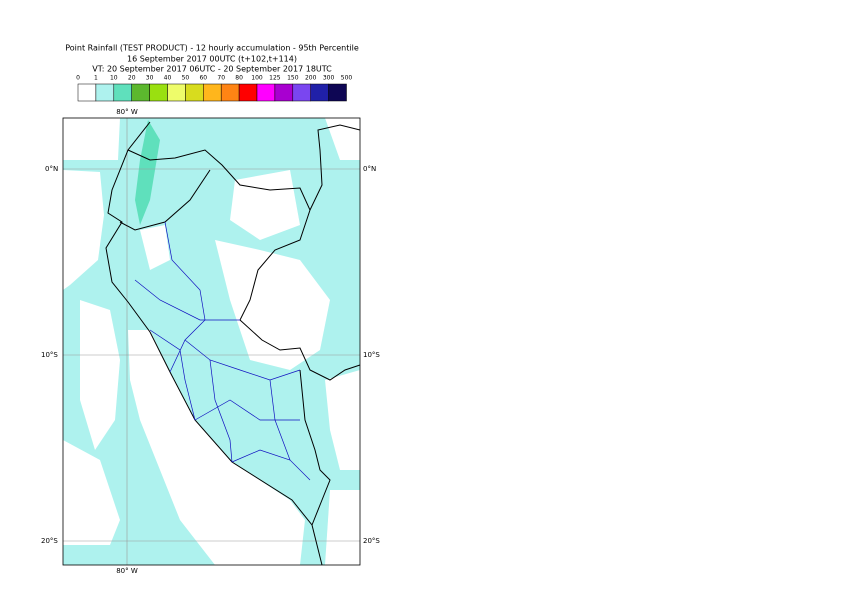 The height and width of the screenshot is (600, 842). Describe the element at coordinates (114, 78) in the screenshot. I see `legend-label: 10` at that location.